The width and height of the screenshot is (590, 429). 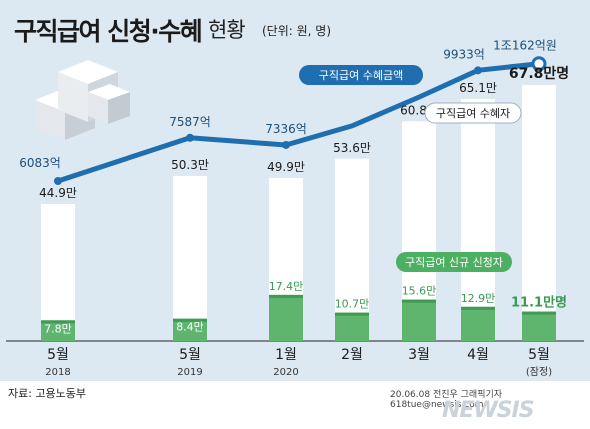 I want to click on stacked-documents-icon, so click(x=82, y=100).